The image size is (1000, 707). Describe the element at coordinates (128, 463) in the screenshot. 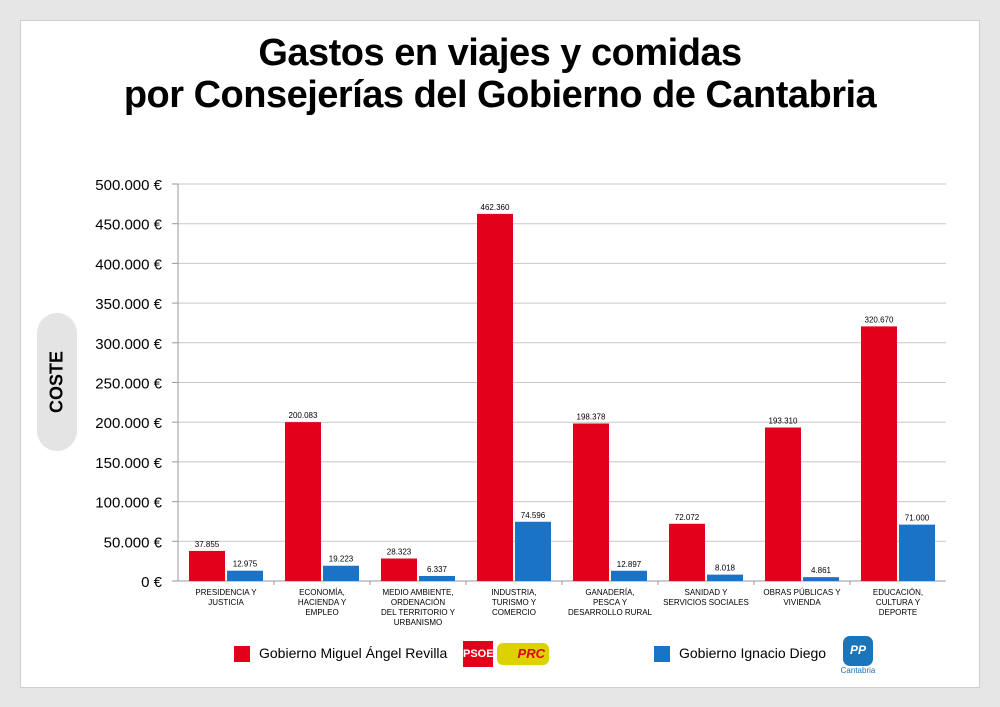

I see `y-tick-label: 150.000 €` at that location.